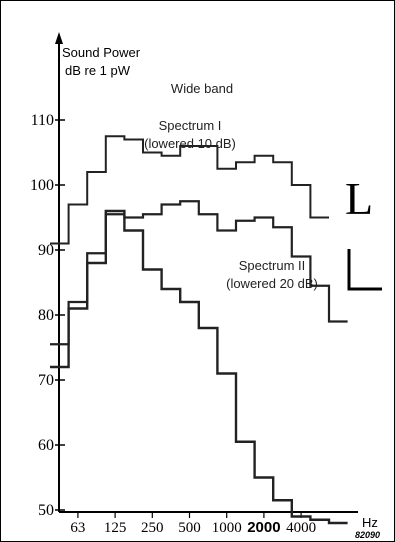  I want to click on x-tick-label: 63, so click(77, 528).